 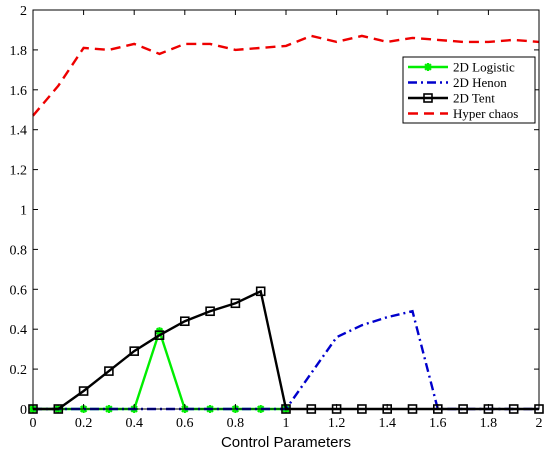 What do you see at coordinates (236, 423) in the screenshot?
I see `x-tick-label: 0.8` at bounding box center [236, 423].